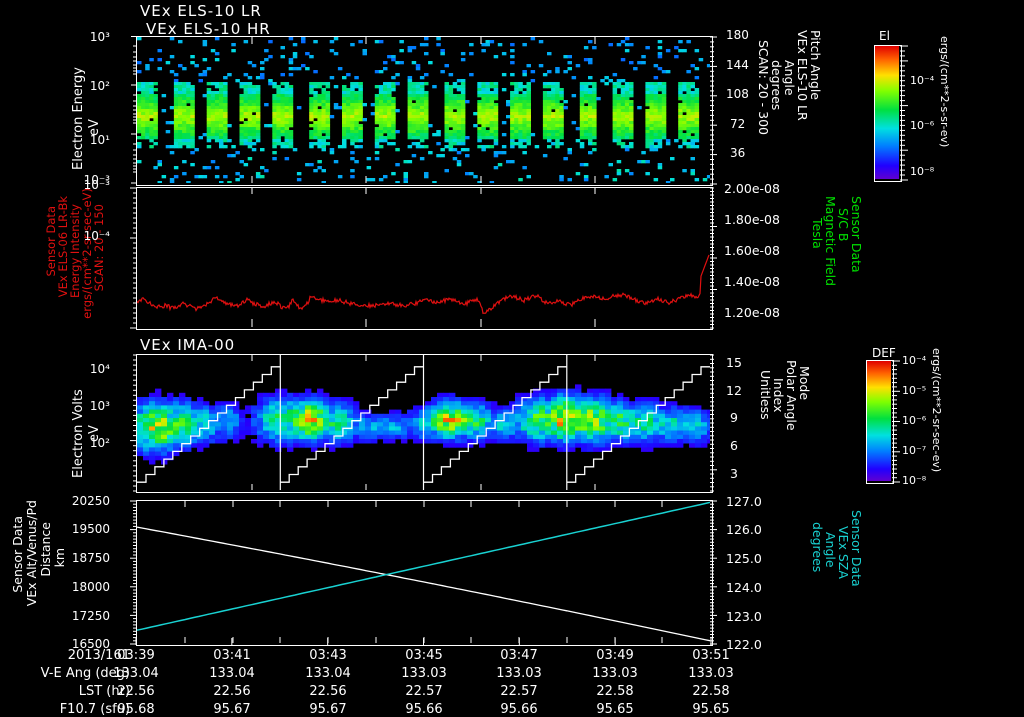 This screenshot has height=717, width=1024. What do you see at coordinates (424, 655) in the screenshot?
I see `footer-cell: 03:45` at bounding box center [424, 655].